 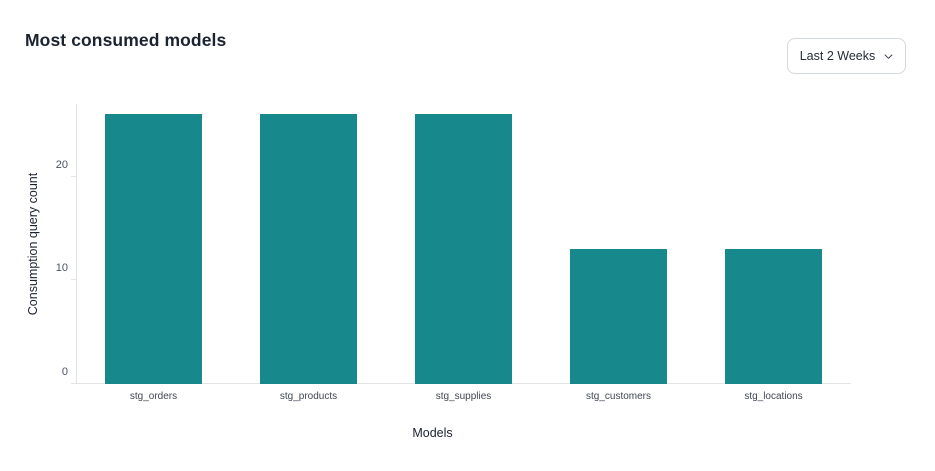 What do you see at coordinates (888, 56) in the screenshot?
I see `chevron-down-icon` at bounding box center [888, 56].